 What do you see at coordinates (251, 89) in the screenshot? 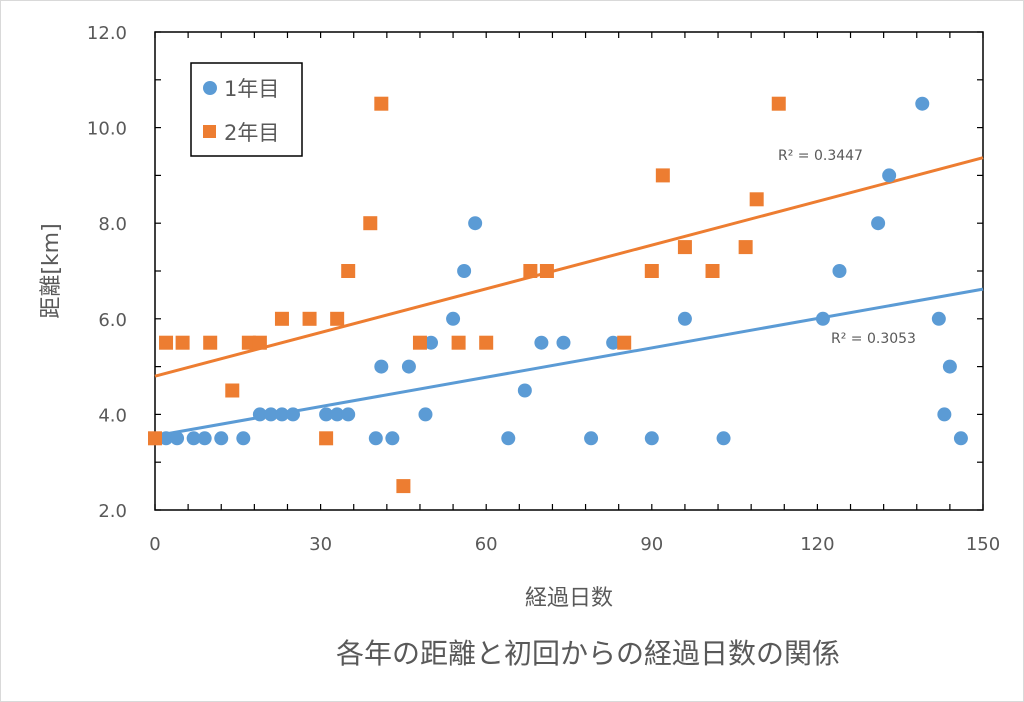
I see `legend-label-1: 1年目` at bounding box center [251, 89].